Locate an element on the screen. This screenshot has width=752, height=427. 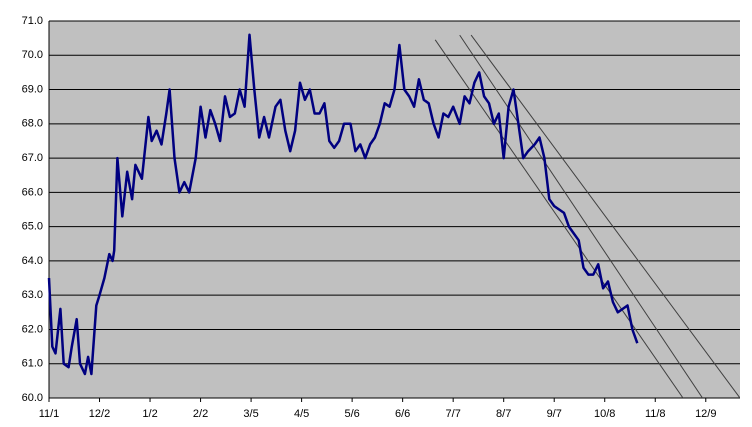
y-tick-label: 66.0 is located at coordinates (32, 192).